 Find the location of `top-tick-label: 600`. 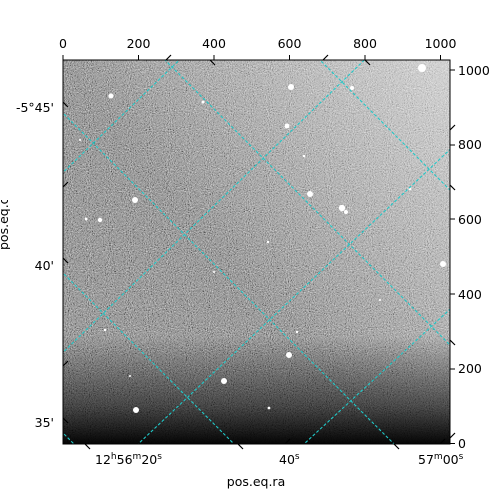

top-tick-label: 600 is located at coordinates (290, 43).